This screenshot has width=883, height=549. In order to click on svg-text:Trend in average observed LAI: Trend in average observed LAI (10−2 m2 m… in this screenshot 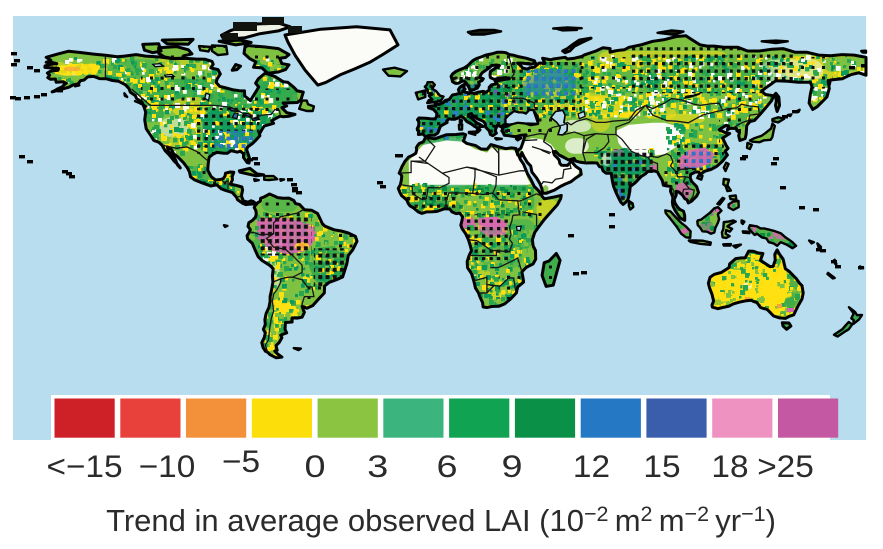, I will do `click(441, 520)`.